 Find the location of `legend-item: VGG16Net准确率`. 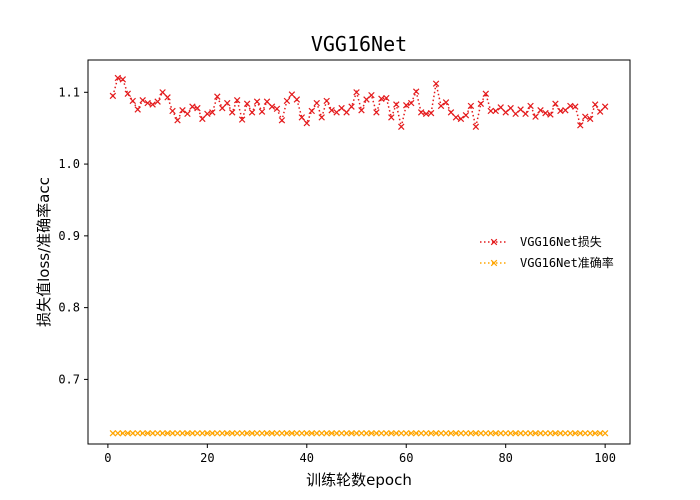

legend-item: VGG16Net准确率 is located at coordinates (547, 262).